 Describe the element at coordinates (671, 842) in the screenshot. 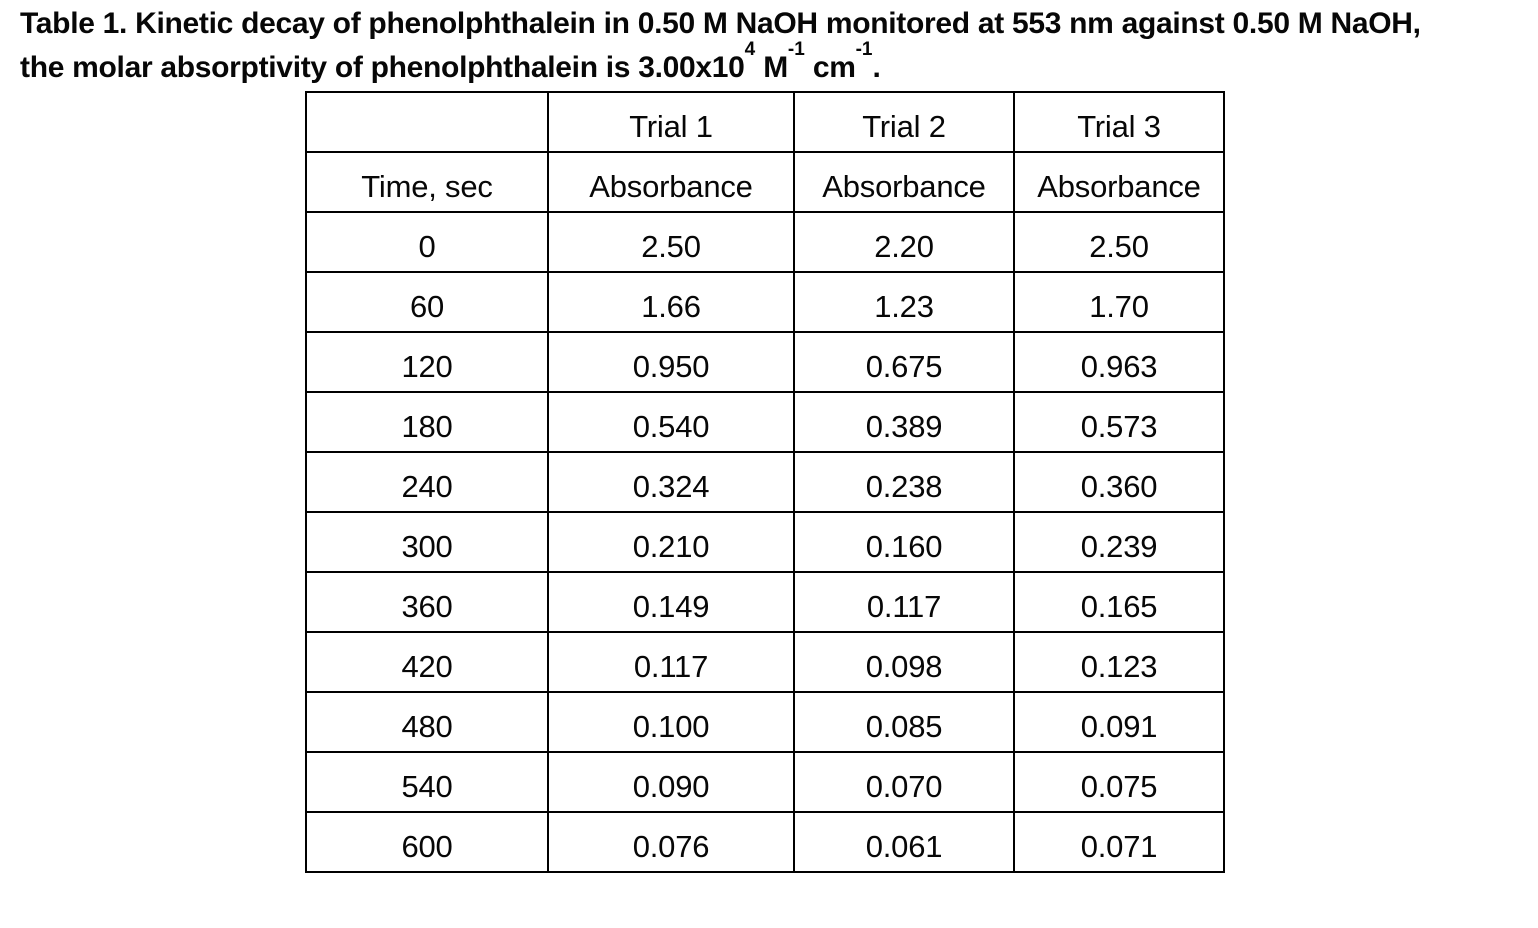

I see `cell-trial1-abs: 0.076` at that location.